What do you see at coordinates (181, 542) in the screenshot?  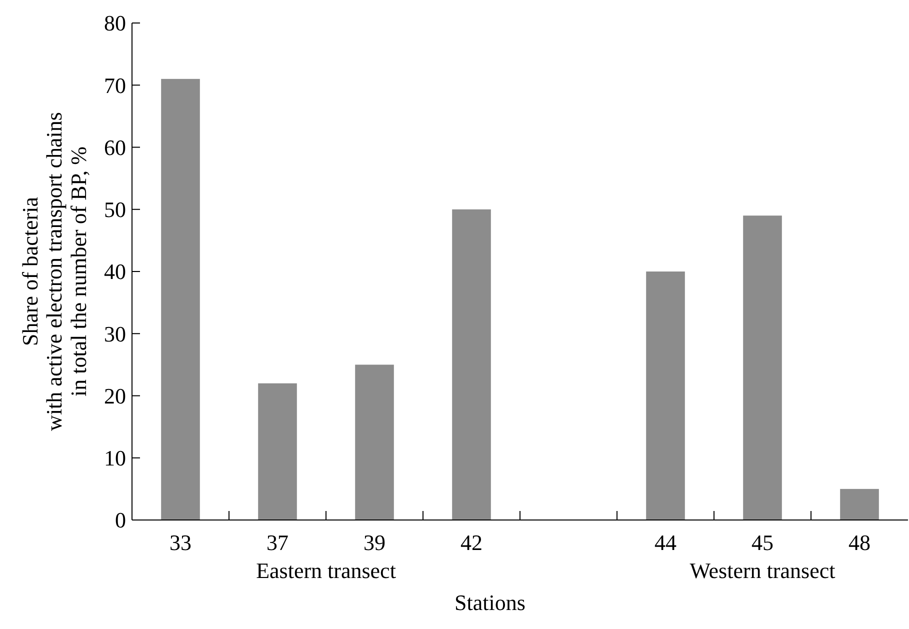 I see `x-tick-label: 33` at bounding box center [181, 542].